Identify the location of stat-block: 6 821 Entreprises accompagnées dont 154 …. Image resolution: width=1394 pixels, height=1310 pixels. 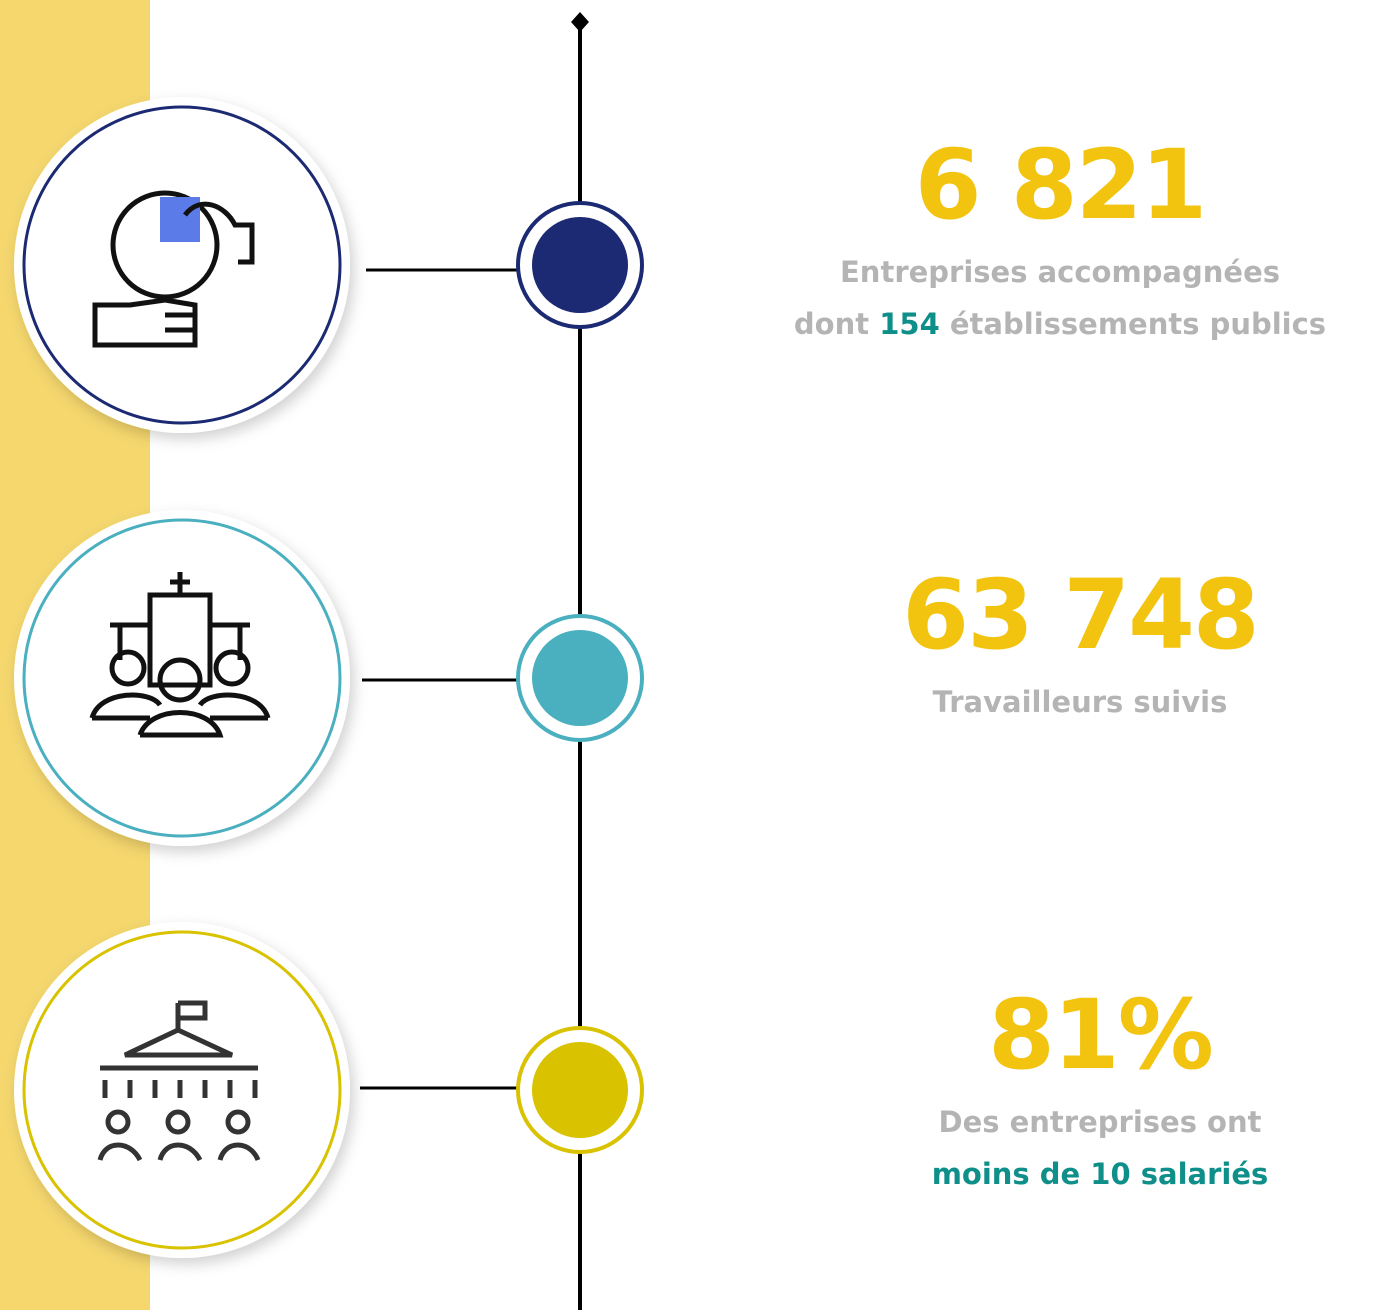
(1052, 240).